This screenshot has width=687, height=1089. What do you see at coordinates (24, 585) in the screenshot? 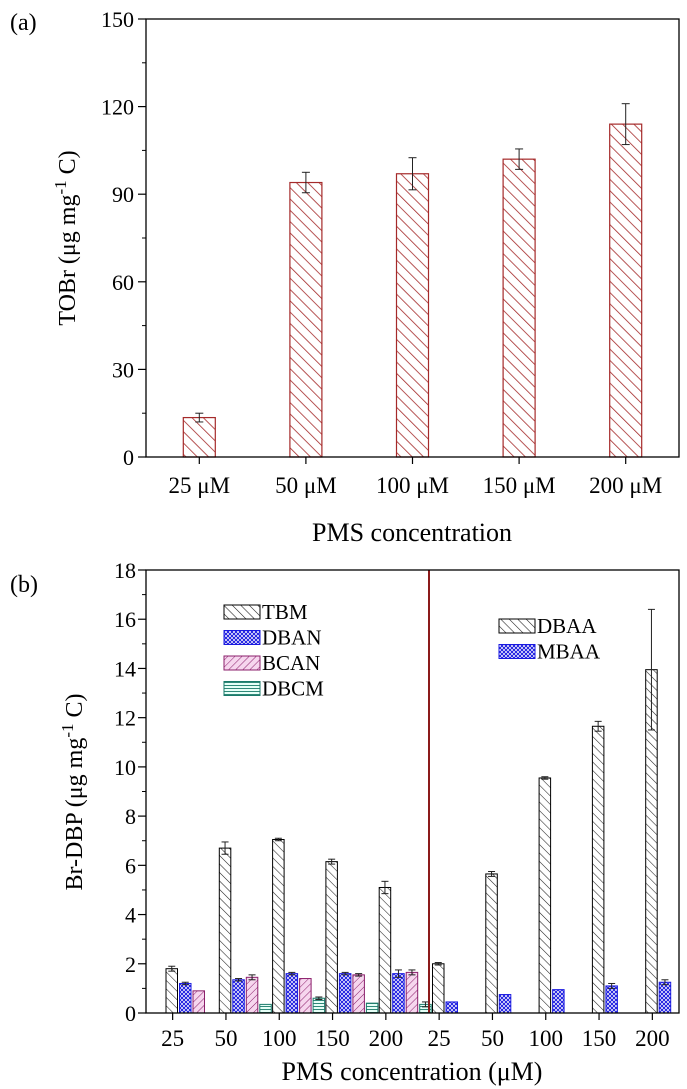
I see `panel-b-label: (b)` at bounding box center [24, 585].